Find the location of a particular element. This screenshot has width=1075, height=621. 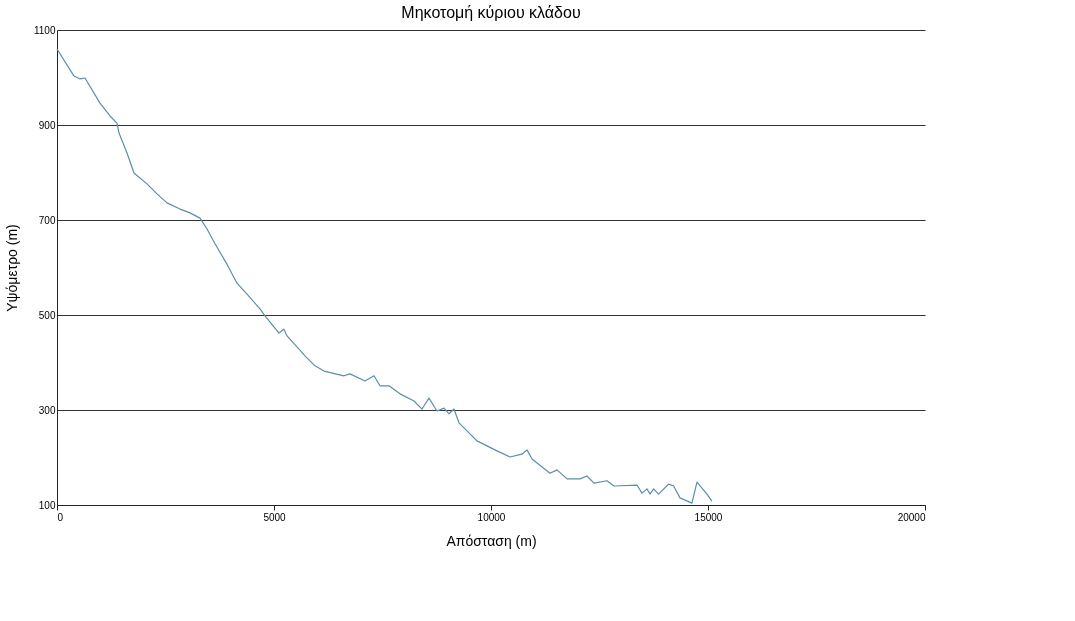

x-axis-title: Απόσταση (m) is located at coordinates (491, 540).